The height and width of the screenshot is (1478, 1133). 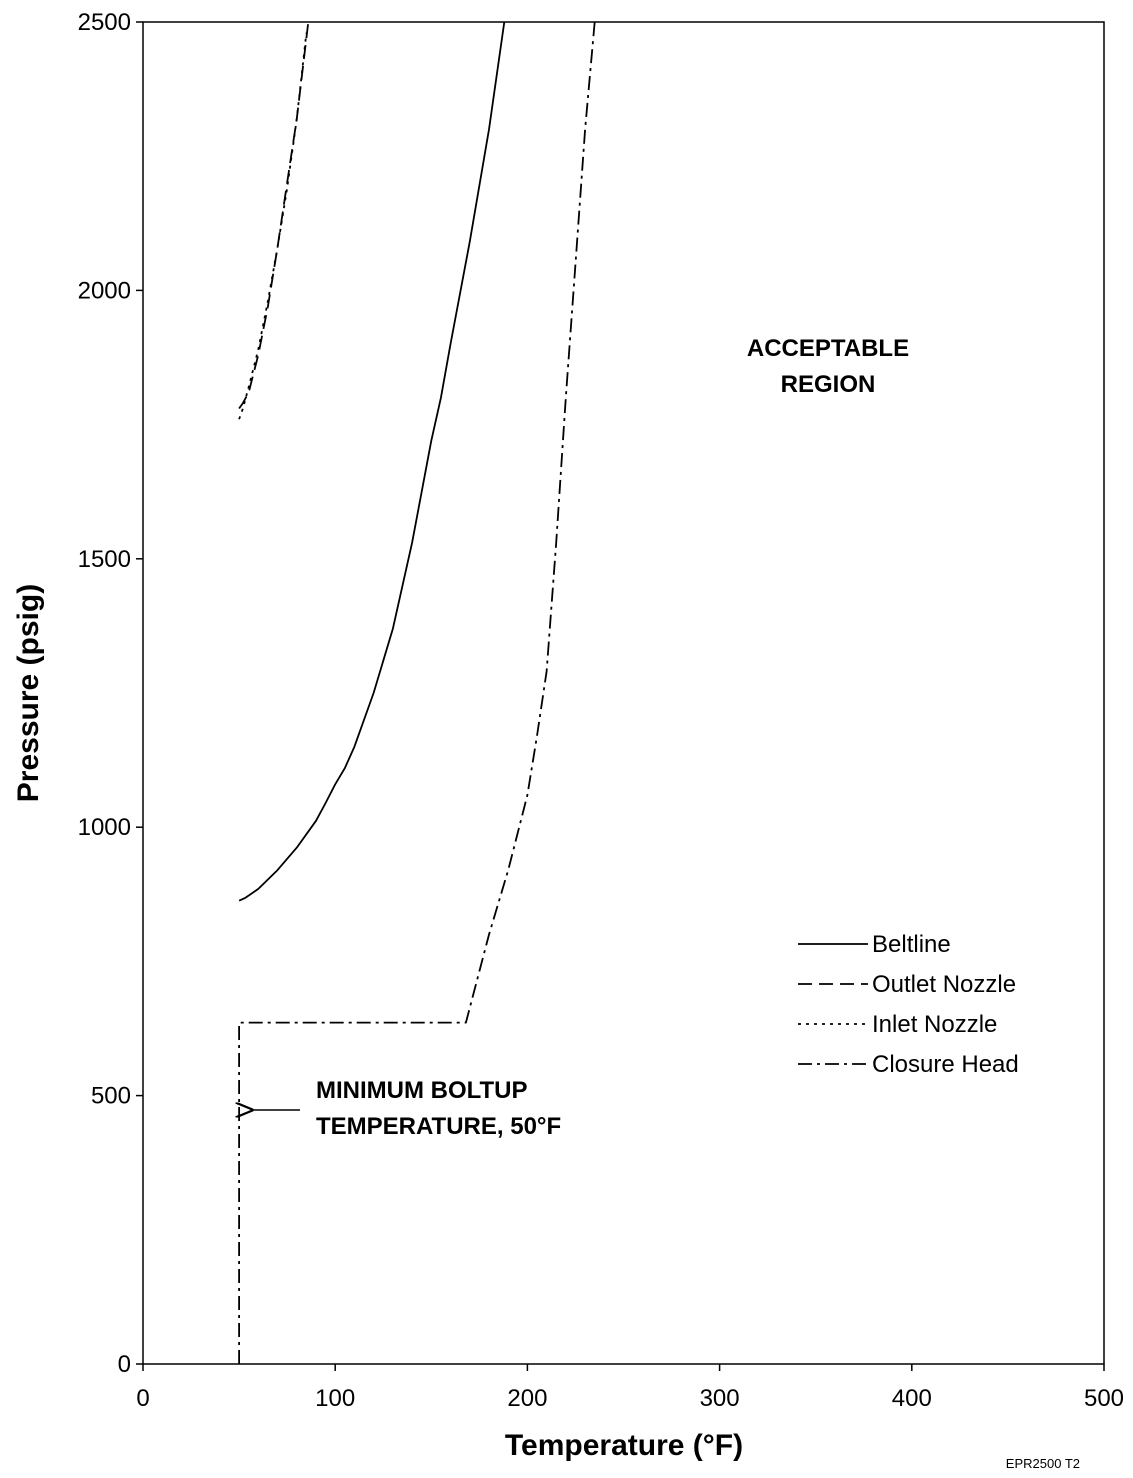 What do you see at coordinates (624, 1445) in the screenshot?
I see `x-axis-title: Temperature (°F)` at bounding box center [624, 1445].